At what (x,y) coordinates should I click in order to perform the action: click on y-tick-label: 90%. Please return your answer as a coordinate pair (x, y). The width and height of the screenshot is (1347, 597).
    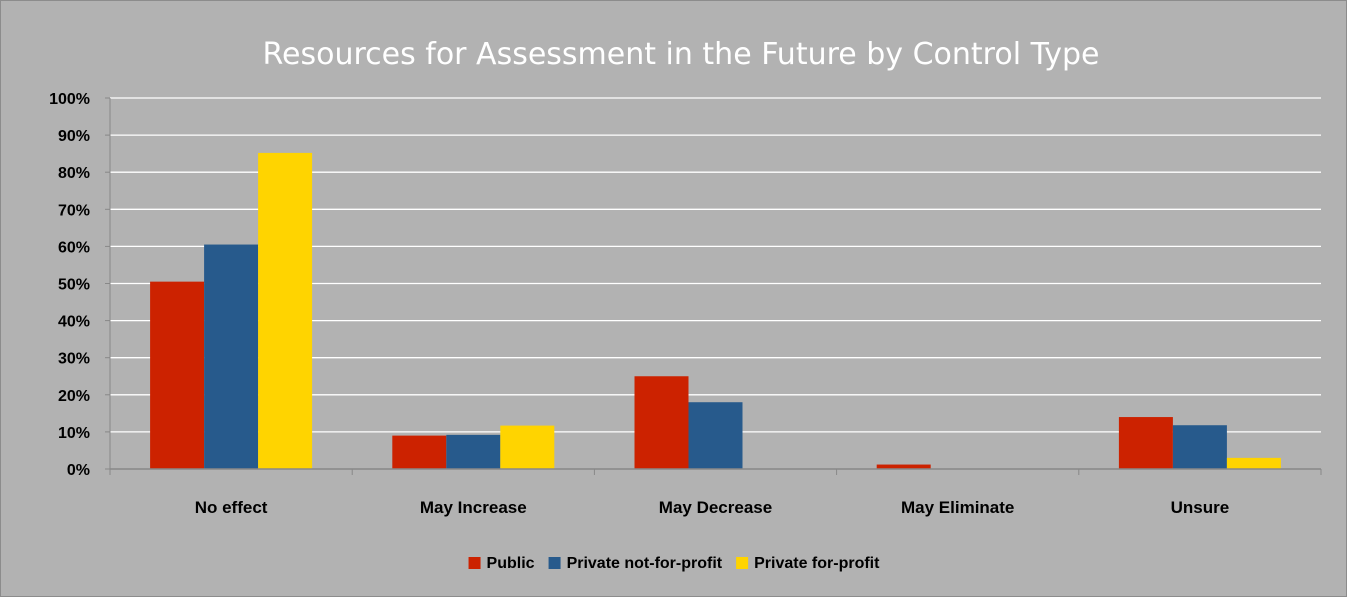
    Looking at the image, I should click on (74, 136).